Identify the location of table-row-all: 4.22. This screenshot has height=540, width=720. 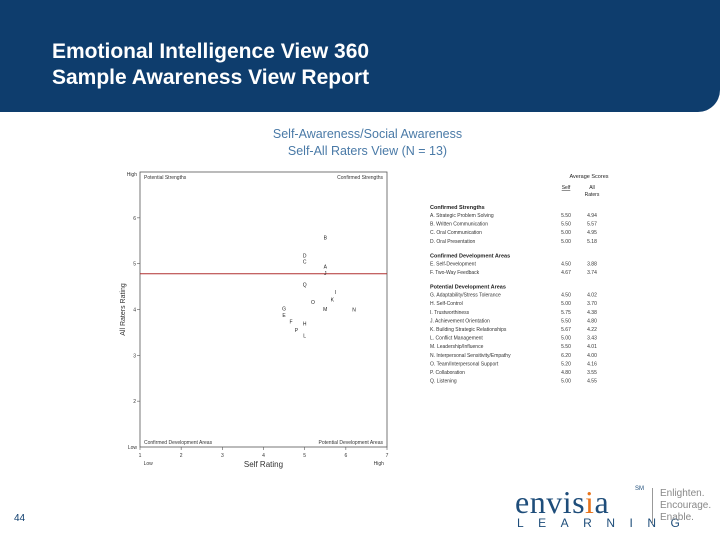
(592, 330).